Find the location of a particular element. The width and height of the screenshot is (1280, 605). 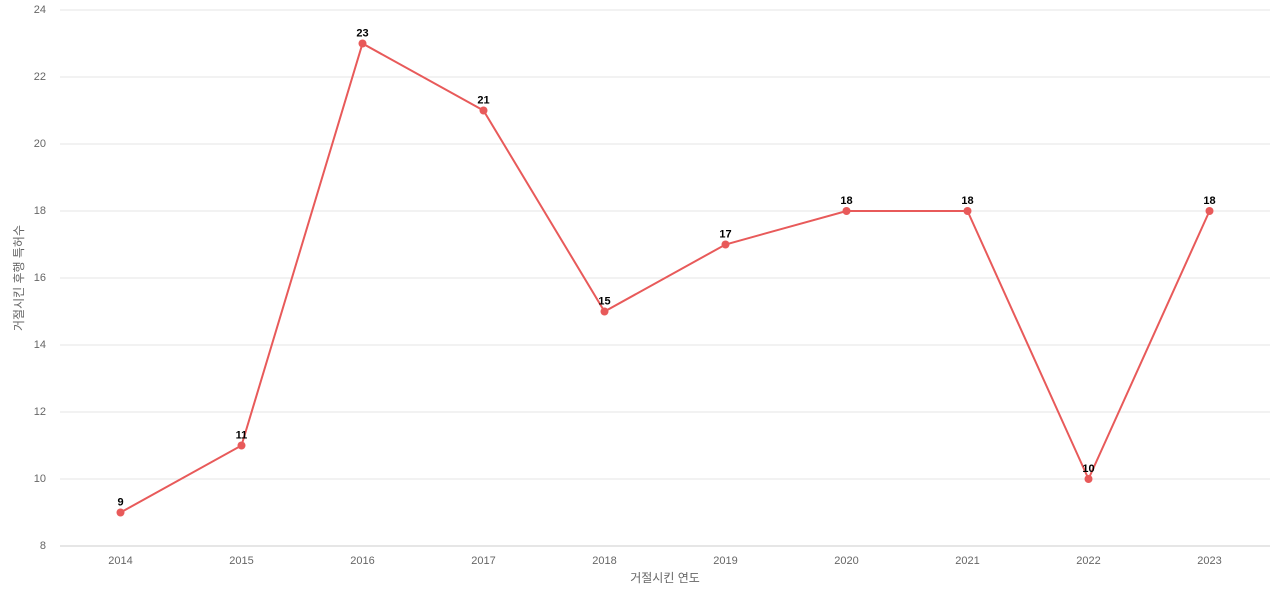

y-tick-label: 10 is located at coordinates (40, 479).